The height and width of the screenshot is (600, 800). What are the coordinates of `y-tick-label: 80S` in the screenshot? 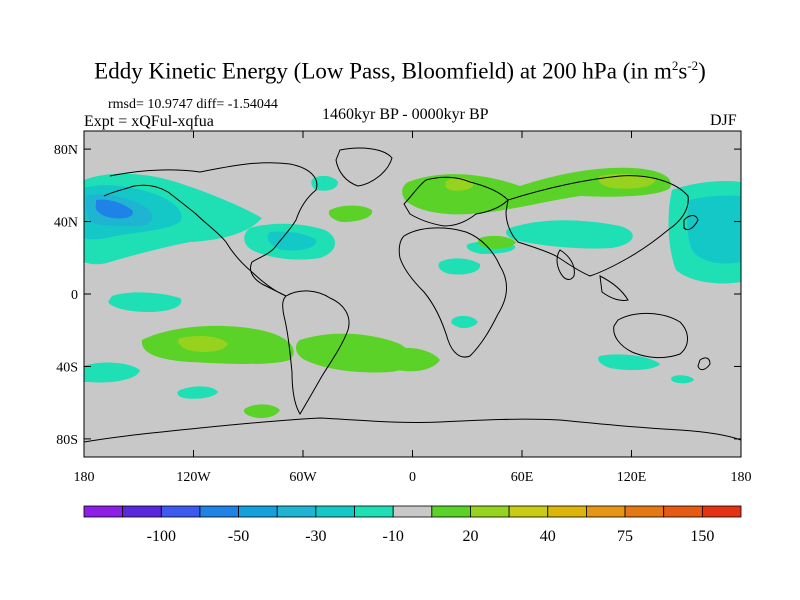 It's located at (67, 440).